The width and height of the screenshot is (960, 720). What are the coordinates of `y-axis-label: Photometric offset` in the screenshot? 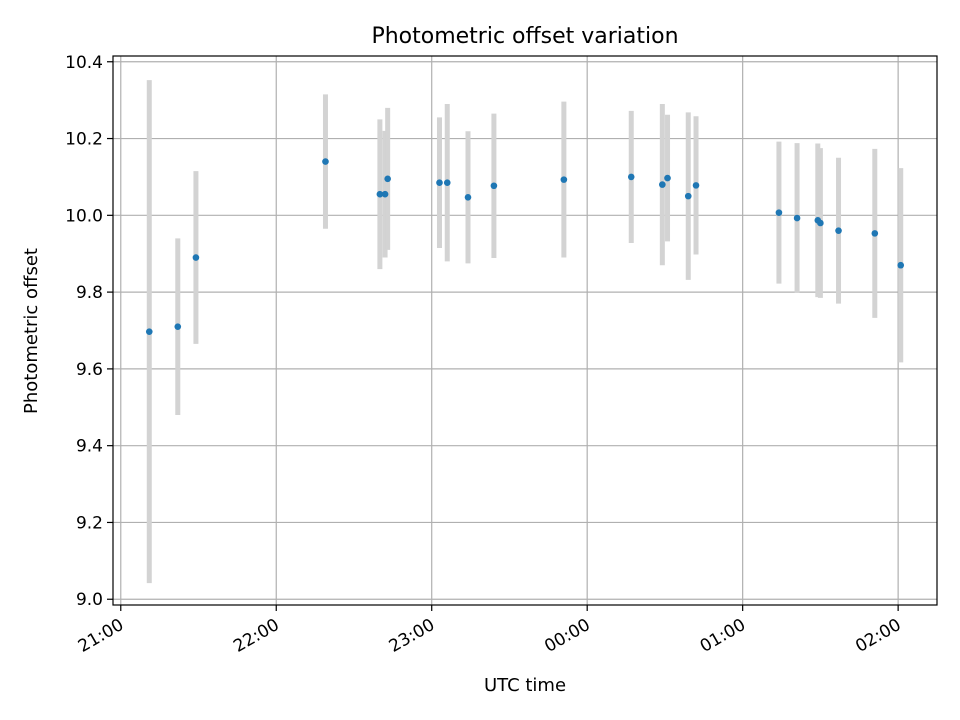 It's located at (31, 331).